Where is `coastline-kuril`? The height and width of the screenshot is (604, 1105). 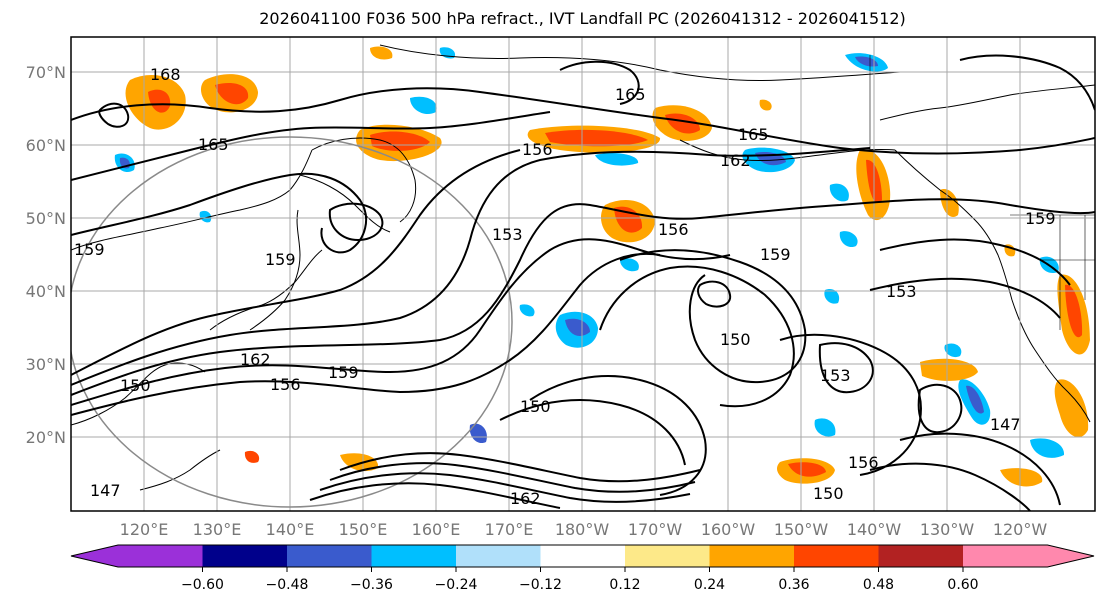 coastline-kuril is located at coordinates (345, 203).